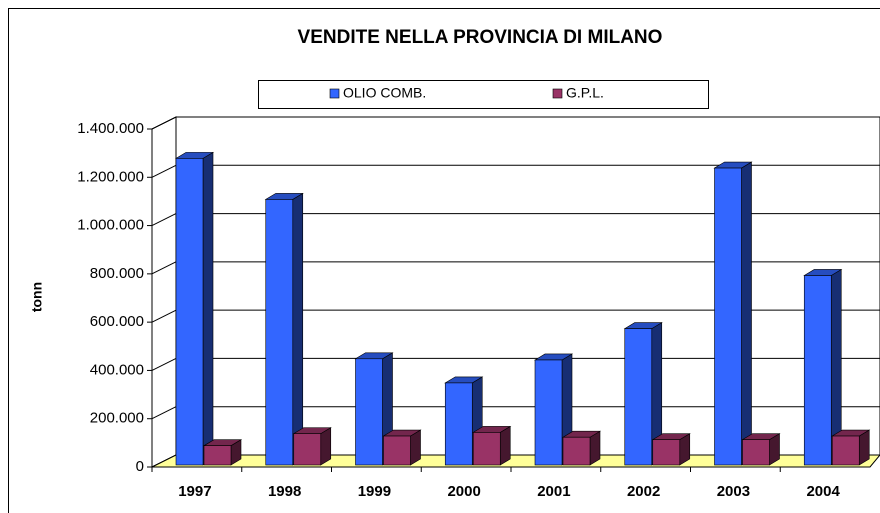  Describe the element at coordinates (483, 94) in the screenshot. I see `legend` at that location.